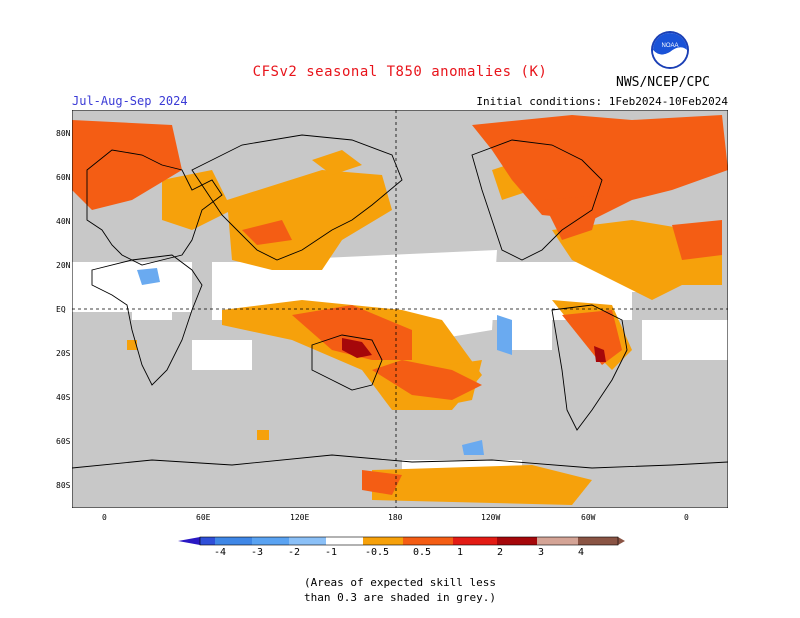 This screenshot has width=800, height=618. Describe the element at coordinates (331, 552) in the screenshot. I see `colorbar-label-neg1: -1` at that location.